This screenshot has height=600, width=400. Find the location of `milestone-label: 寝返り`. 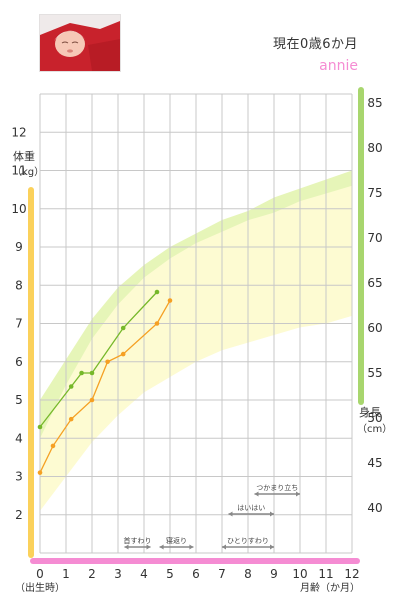

milestone-label: 寝返り is located at coordinates (176, 540).